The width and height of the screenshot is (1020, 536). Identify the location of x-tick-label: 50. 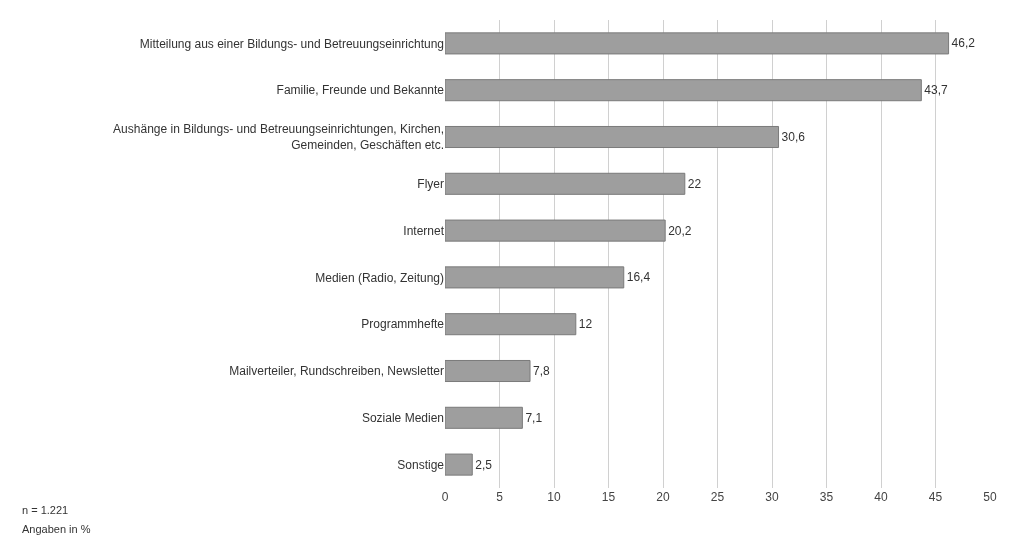
(990, 497).